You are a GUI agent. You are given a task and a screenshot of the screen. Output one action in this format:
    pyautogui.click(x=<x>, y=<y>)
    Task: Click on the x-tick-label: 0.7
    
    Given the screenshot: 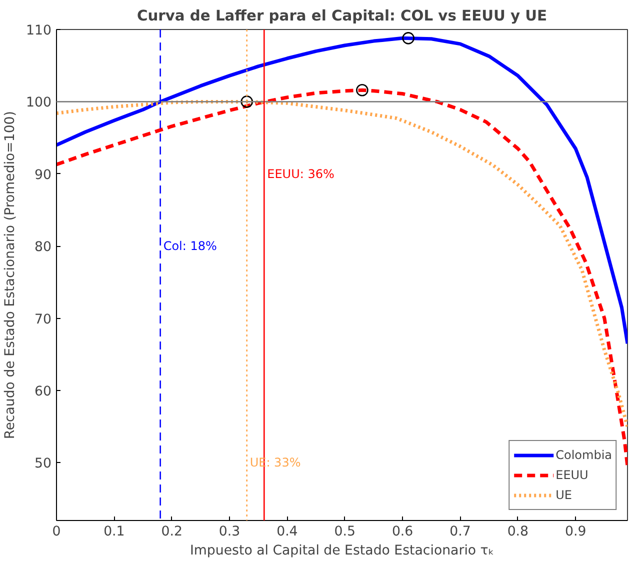 What is the action you would take?
    pyautogui.click(x=460, y=532)
    